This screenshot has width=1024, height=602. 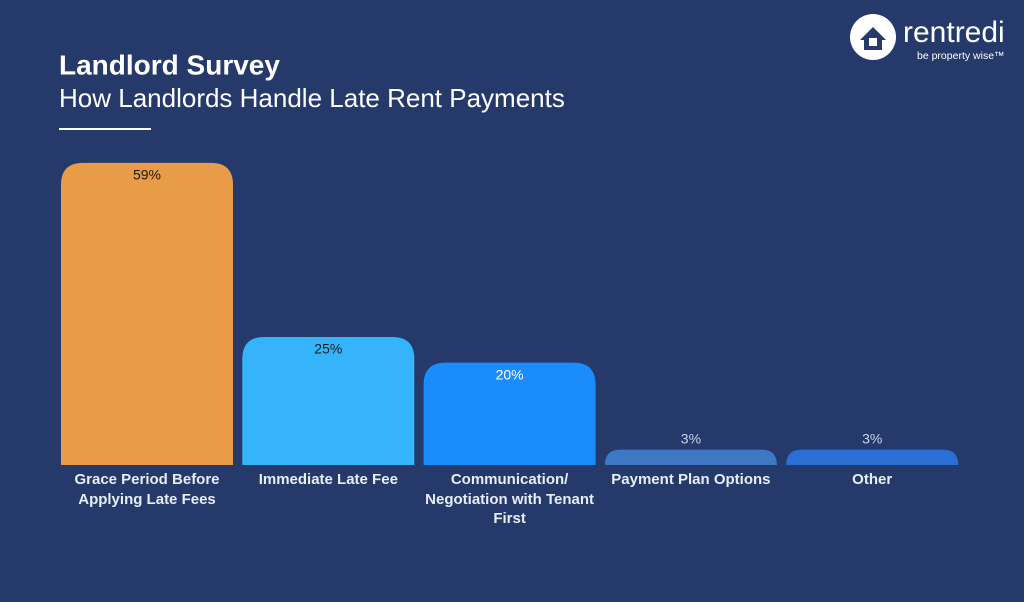 What do you see at coordinates (328, 349) in the screenshot?
I see `value-label: 25%` at bounding box center [328, 349].